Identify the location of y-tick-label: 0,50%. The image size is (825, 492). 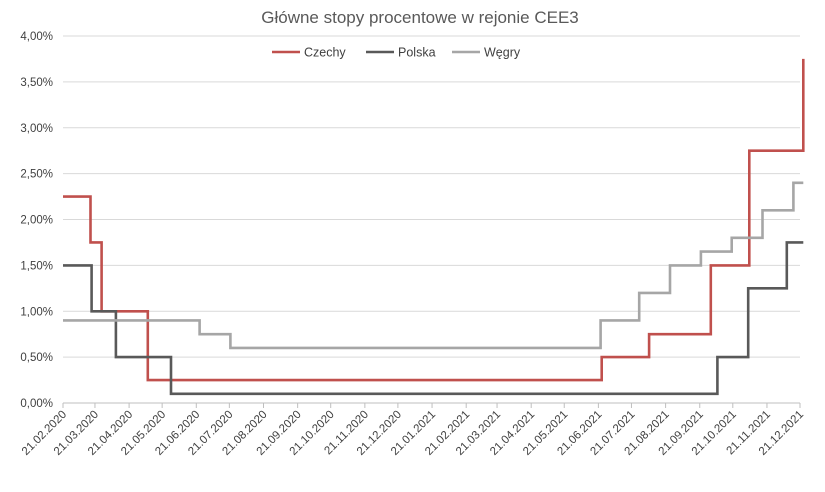
(36, 358).